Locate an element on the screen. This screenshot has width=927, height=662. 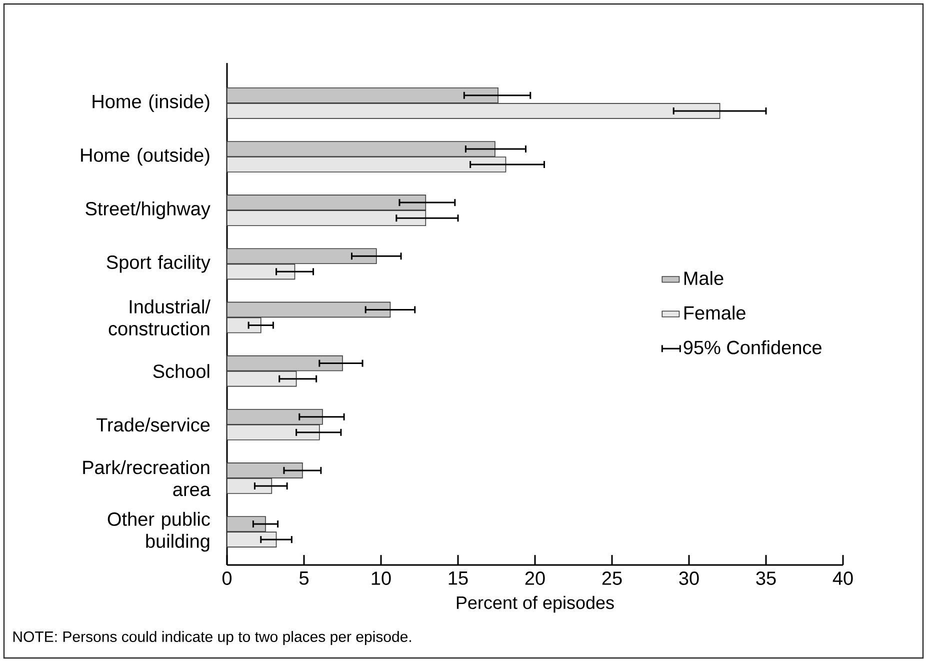
y-tick-label: Park/recreation area is located at coordinates (146, 478).